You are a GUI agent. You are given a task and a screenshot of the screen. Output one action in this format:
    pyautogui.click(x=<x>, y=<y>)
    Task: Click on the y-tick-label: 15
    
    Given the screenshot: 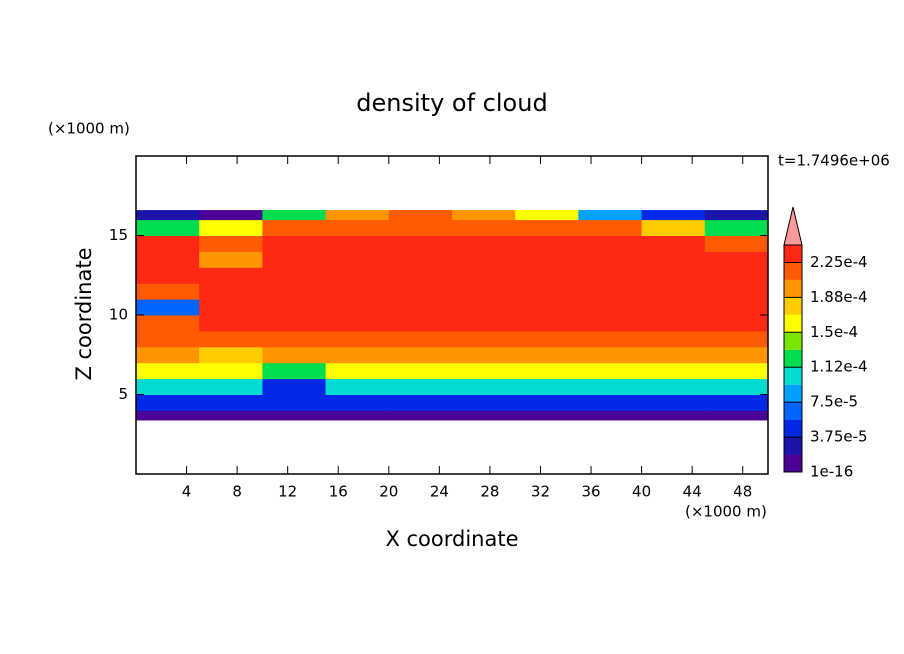 What is the action you would take?
    pyautogui.click(x=118, y=235)
    